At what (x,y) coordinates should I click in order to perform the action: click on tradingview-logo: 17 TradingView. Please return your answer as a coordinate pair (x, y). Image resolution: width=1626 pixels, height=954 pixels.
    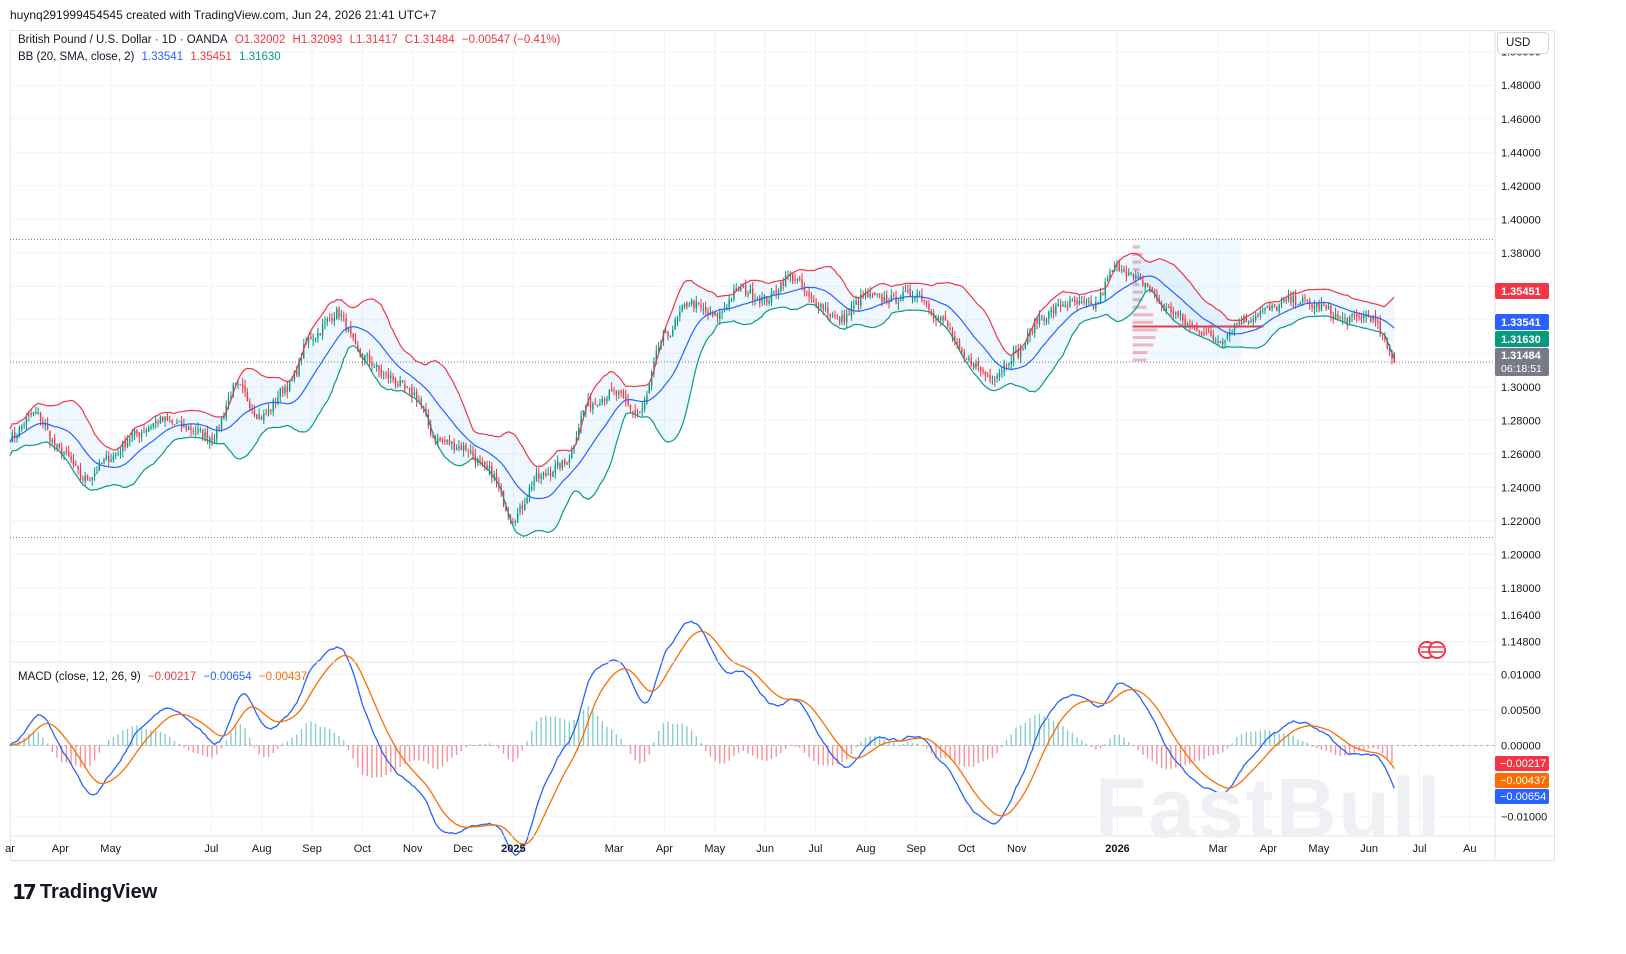
    Looking at the image, I should click on (84, 892).